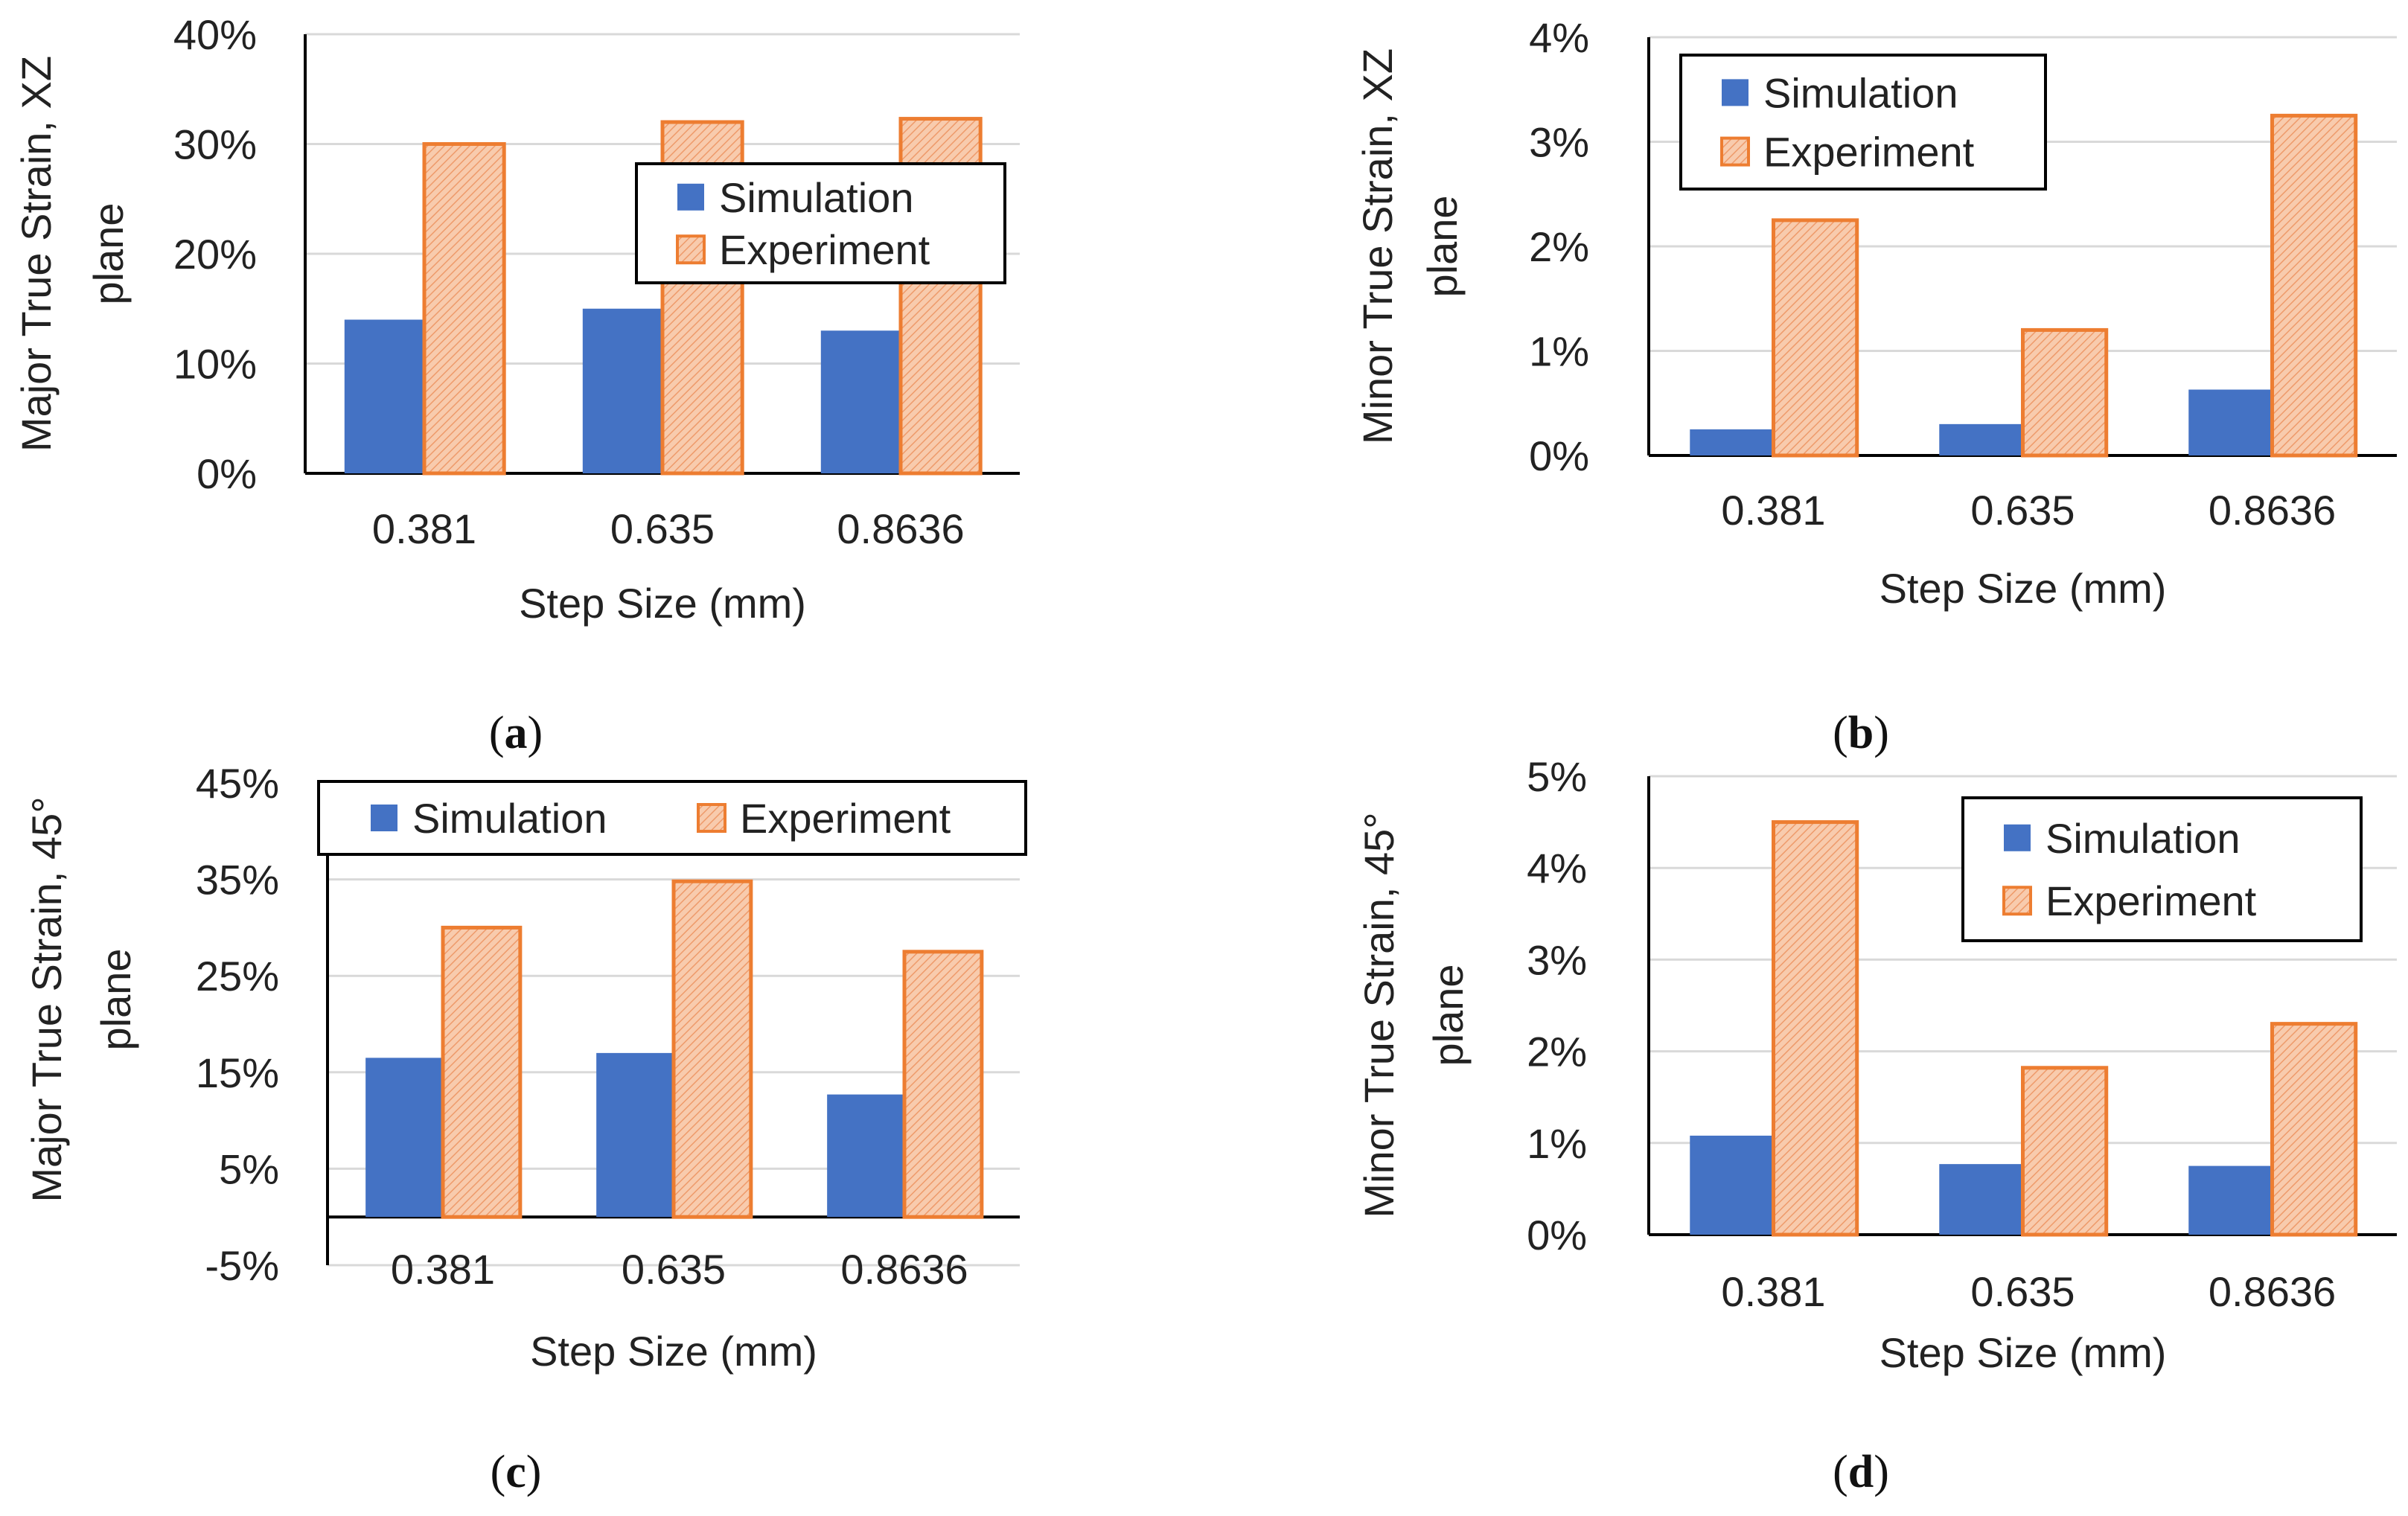 The height and width of the screenshot is (1516, 2408). I want to click on panel-label: (b), so click(1861, 733).